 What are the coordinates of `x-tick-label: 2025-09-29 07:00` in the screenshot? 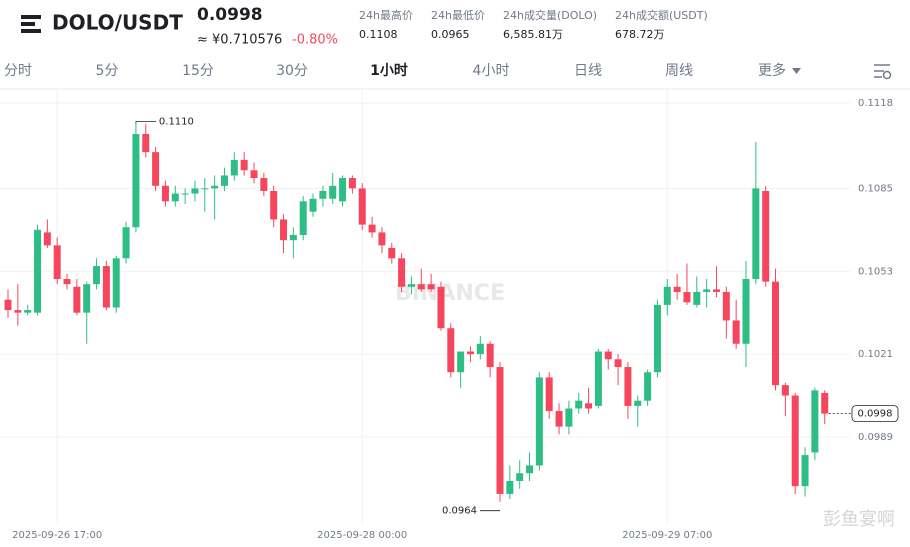 It's located at (667, 535).